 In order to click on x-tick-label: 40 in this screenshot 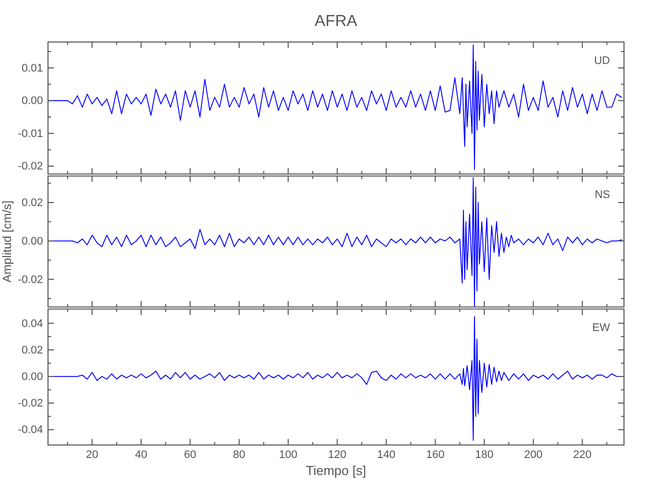, I will do `click(141, 454)`.